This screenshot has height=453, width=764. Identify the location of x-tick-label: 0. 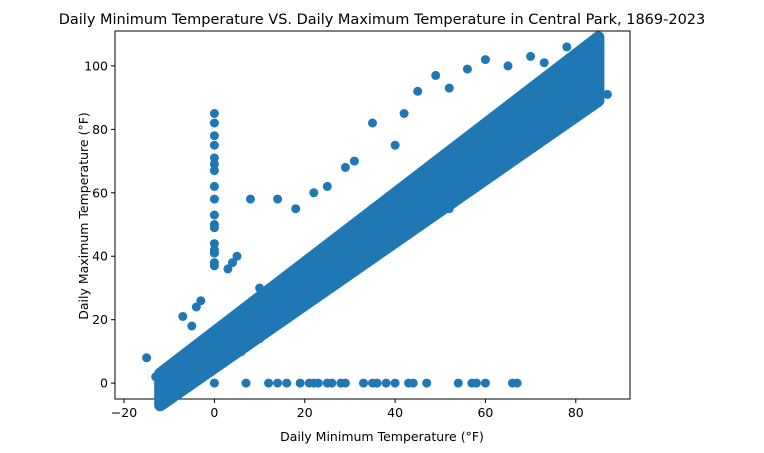
(214, 412).